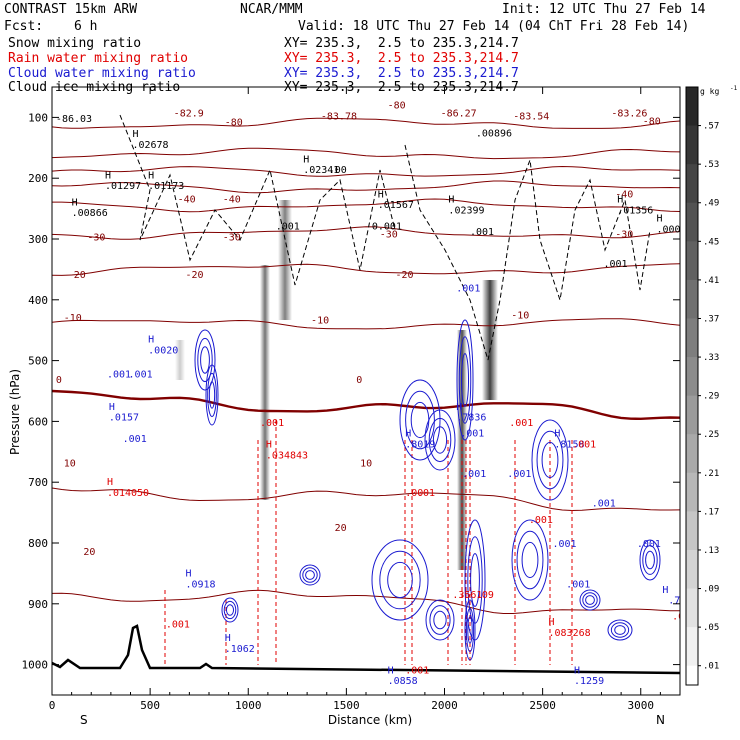  I want to click on colorbar-tick-label: .49, so click(711, 204).